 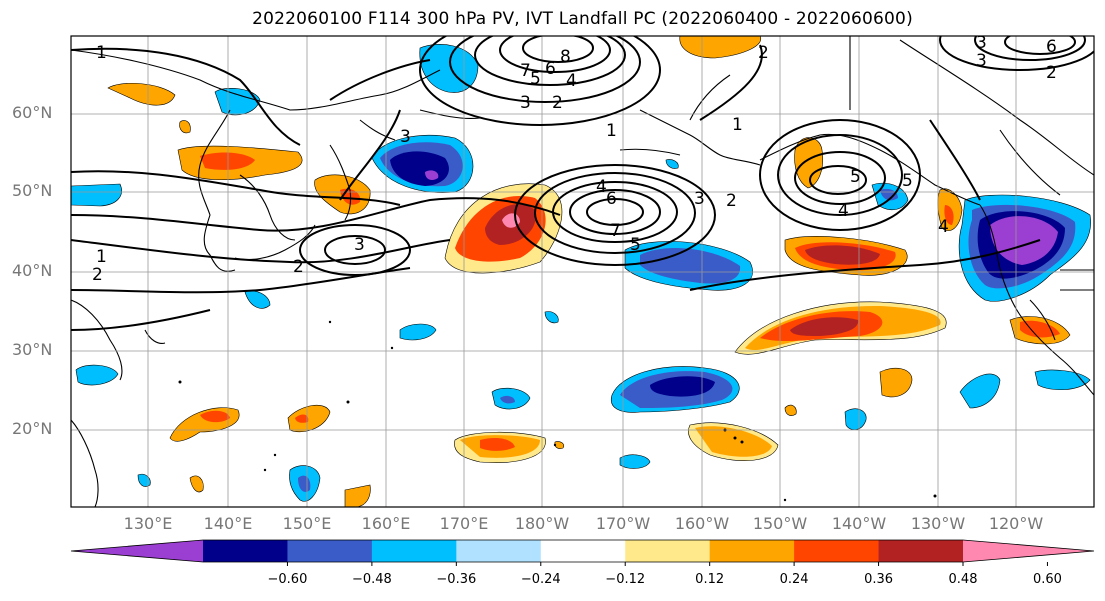 What do you see at coordinates (625, 579) in the screenshot?
I see `colorbar-tick-label: −0.12` at bounding box center [625, 579].